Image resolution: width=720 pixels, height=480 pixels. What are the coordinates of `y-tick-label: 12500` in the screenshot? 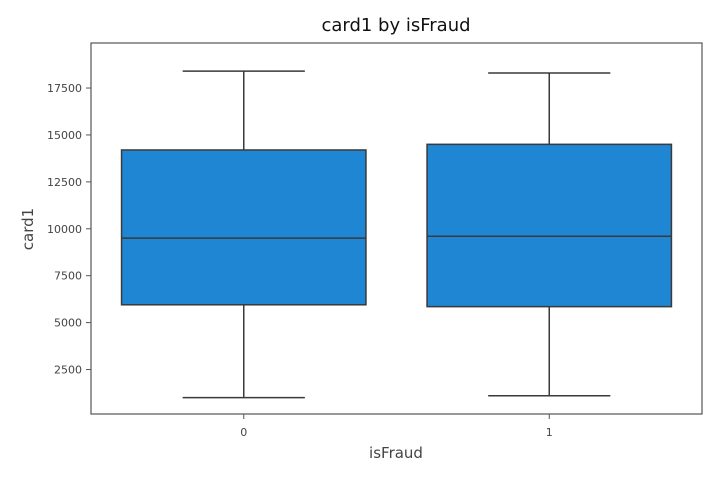 It's located at (64, 182).